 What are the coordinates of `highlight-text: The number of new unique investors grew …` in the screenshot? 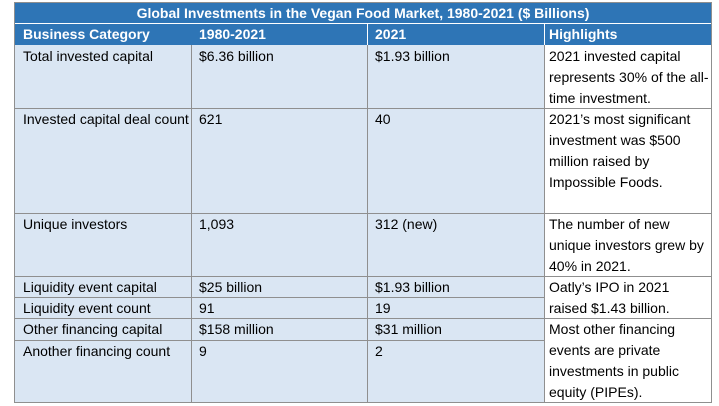 It's located at (628, 244).